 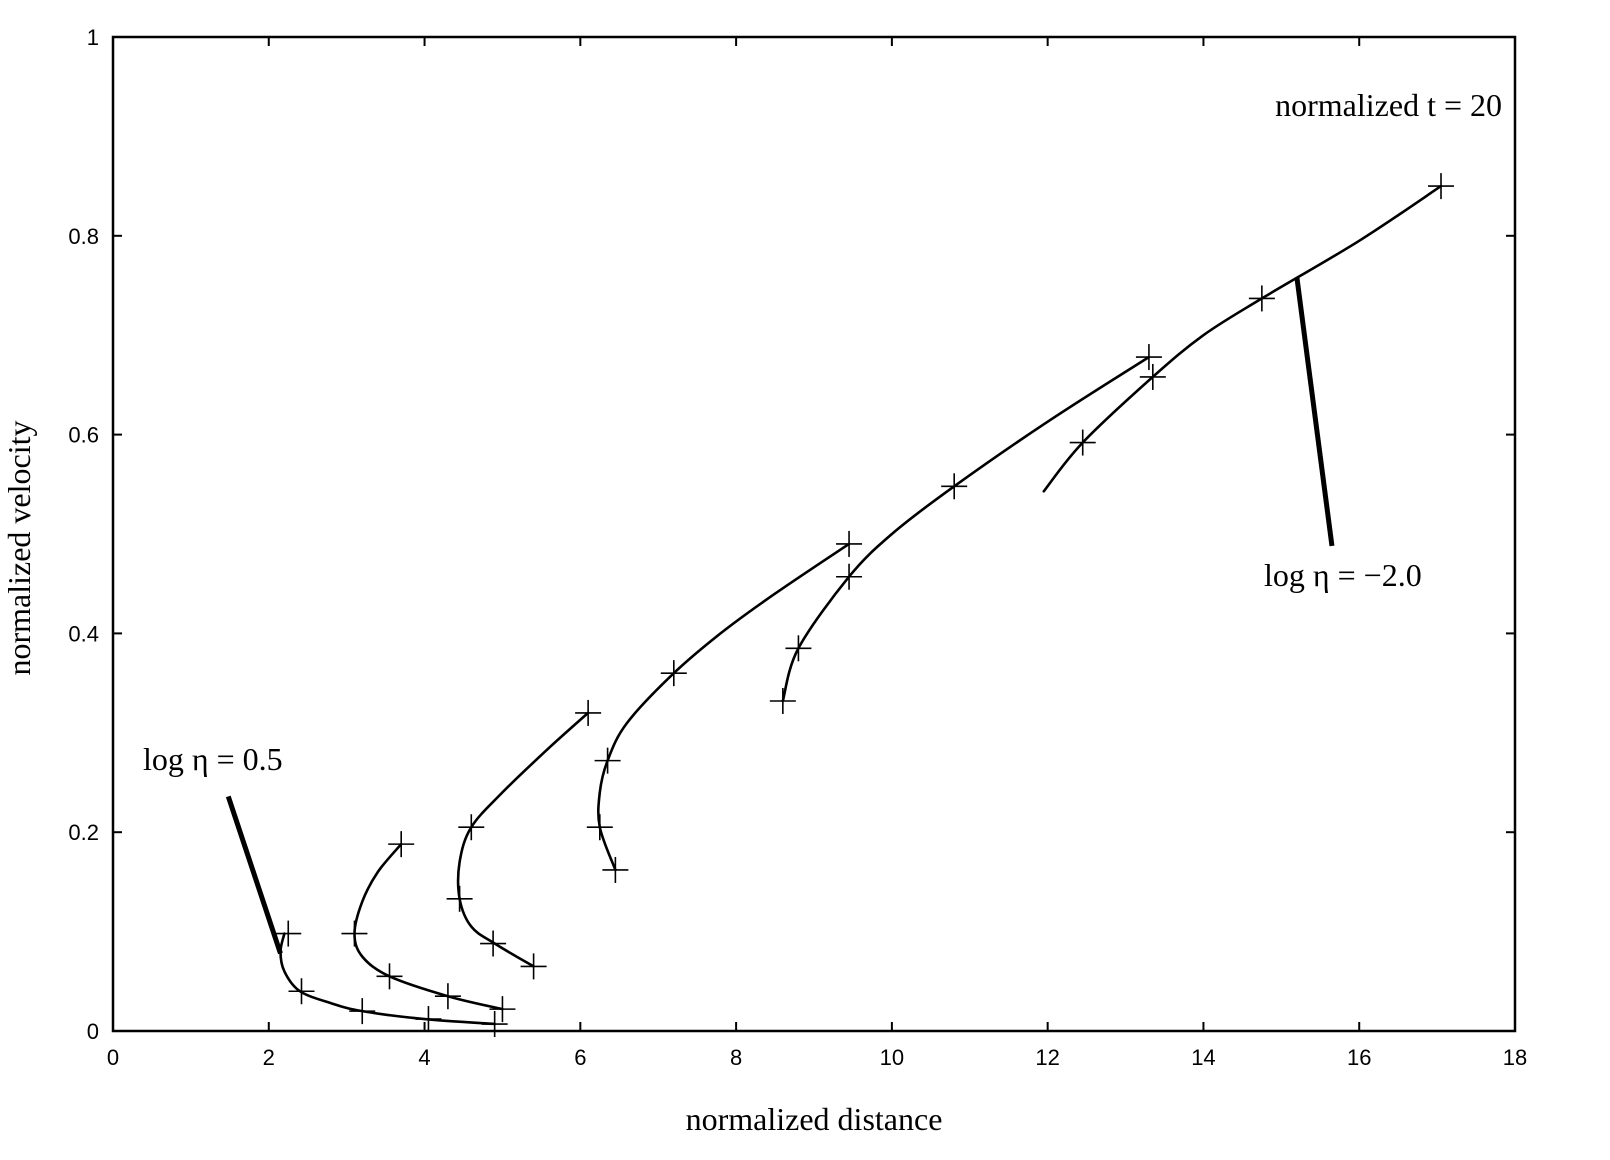 What do you see at coordinates (113, 1057) in the screenshot?
I see `x-tick-label: 0` at bounding box center [113, 1057].